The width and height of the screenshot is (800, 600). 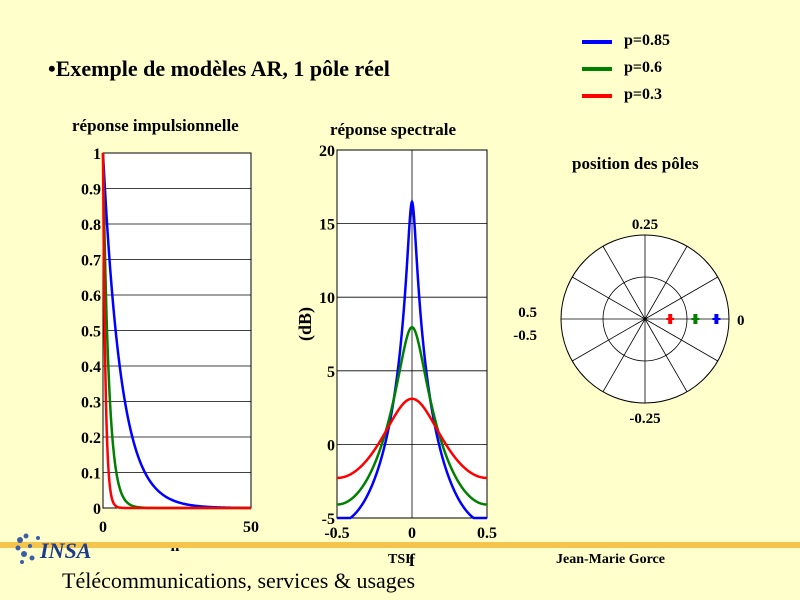 I want to click on footer-tsi: TSI, so click(x=399, y=559).